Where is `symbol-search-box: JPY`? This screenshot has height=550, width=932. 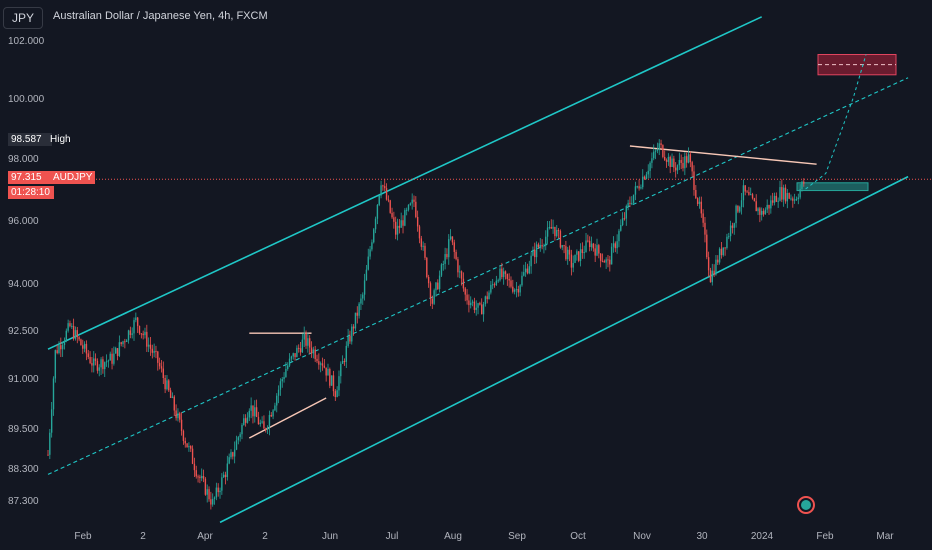 symbol-search-box: JPY is located at coordinates (23, 18).